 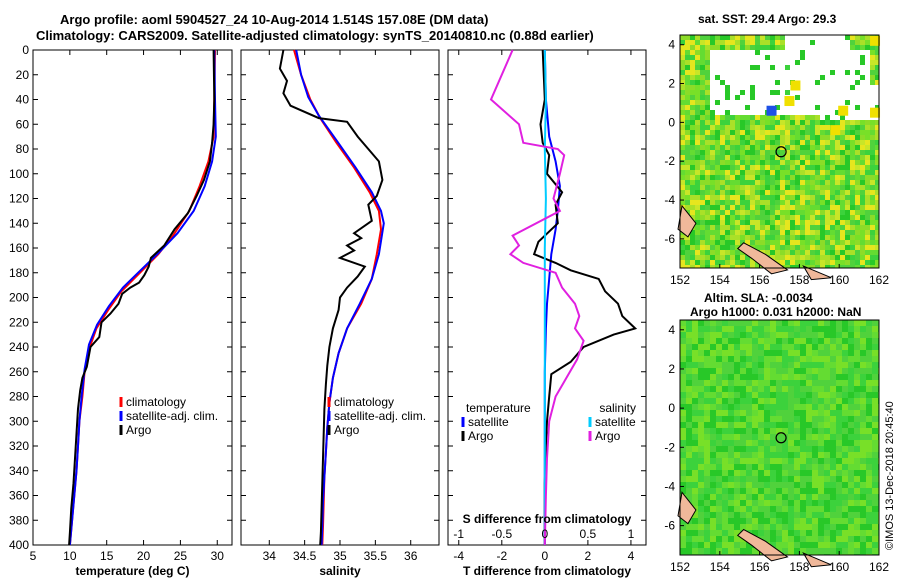 I want to click on sla-map-title-line2: Argo h1000: 0.031 h2000: NaN, so click(x=776, y=312).